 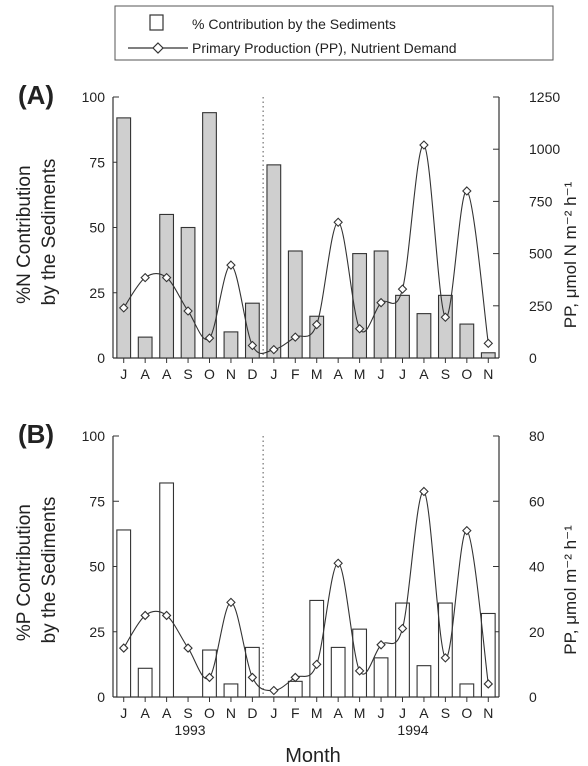 I want to click on panel-b-xtick-label: F, so click(x=295, y=713).